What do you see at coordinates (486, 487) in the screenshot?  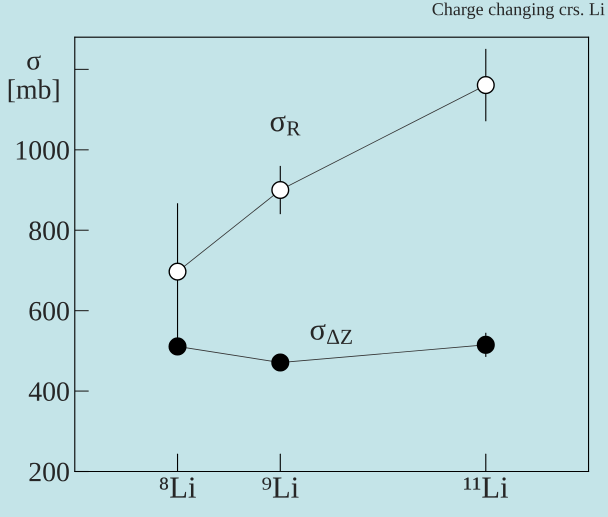 I see `x-tick-label: ¹¹Li` at bounding box center [486, 487].